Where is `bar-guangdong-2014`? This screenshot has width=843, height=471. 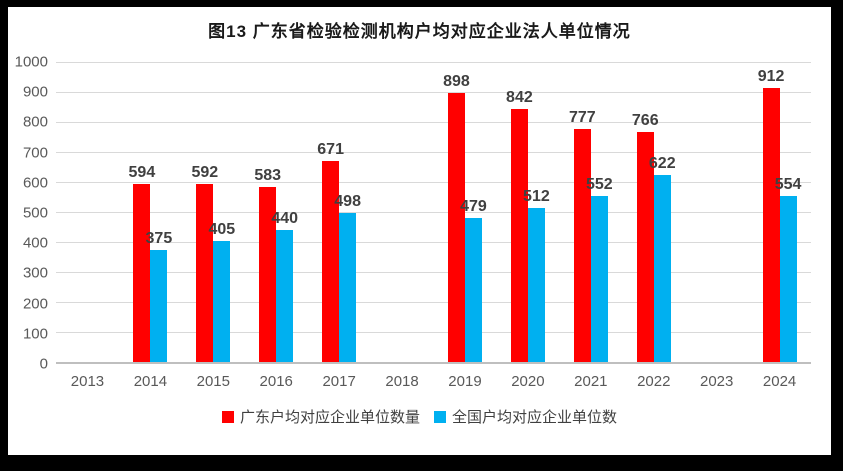
bar-guangdong-2014 is located at coordinates (142, 272).